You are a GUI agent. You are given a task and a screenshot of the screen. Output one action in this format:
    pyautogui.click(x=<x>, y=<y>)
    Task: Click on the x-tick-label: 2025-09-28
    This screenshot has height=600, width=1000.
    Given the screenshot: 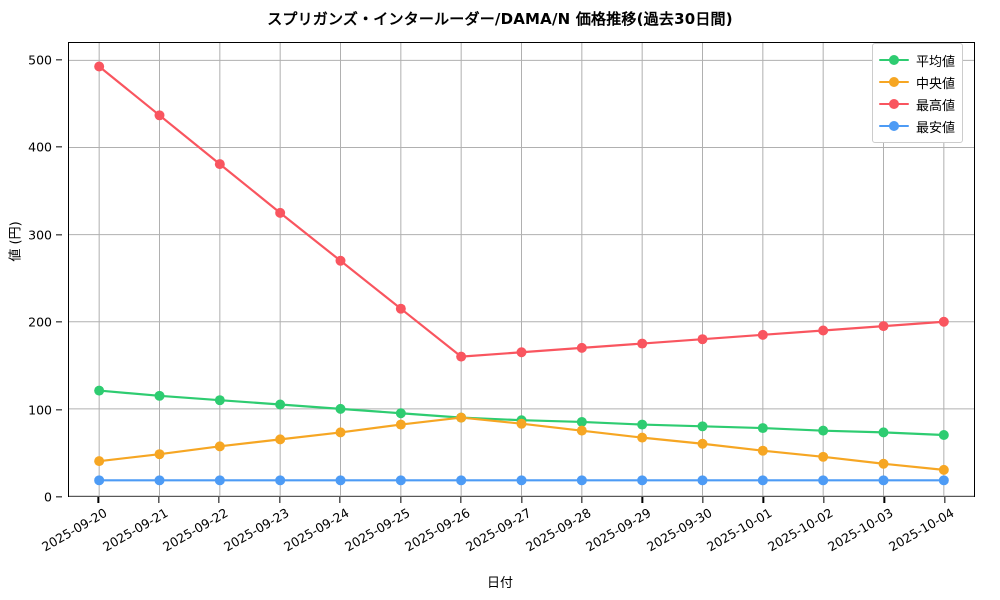 What is the action you would take?
    pyautogui.click(x=558, y=530)
    